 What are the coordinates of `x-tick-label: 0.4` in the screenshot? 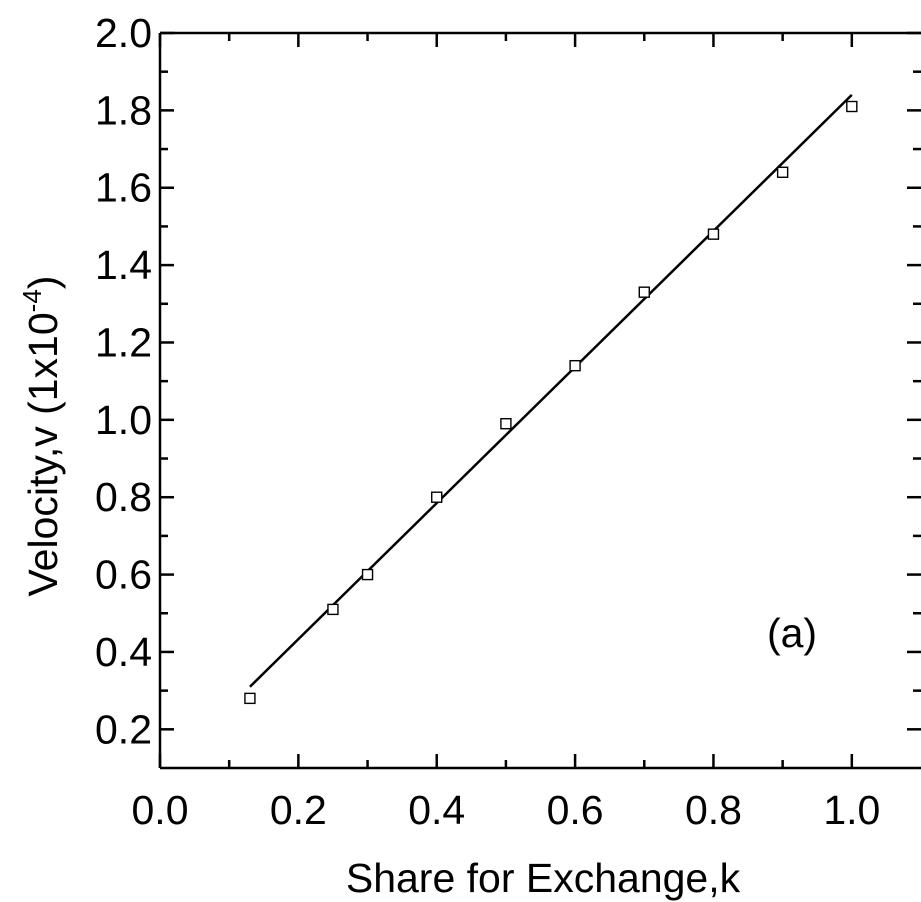 It's located at (436, 810).